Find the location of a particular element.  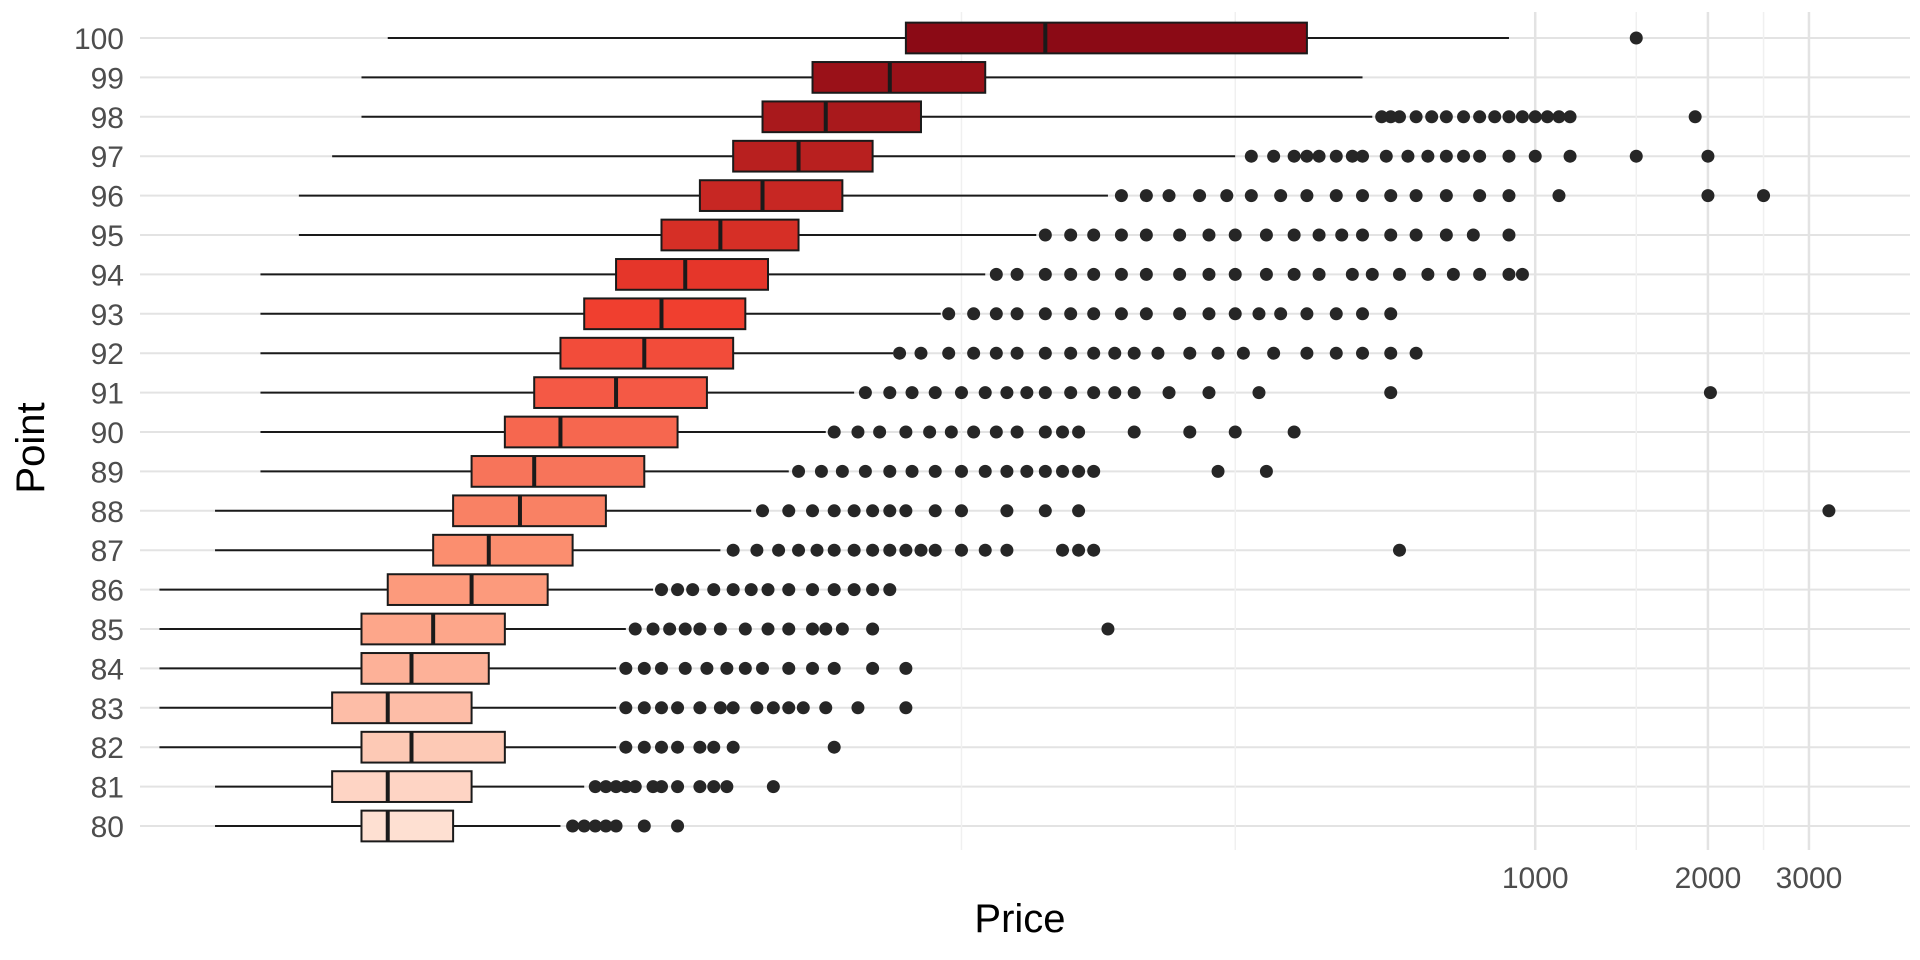

y-tick-label-98: 98 is located at coordinates (107, 118).